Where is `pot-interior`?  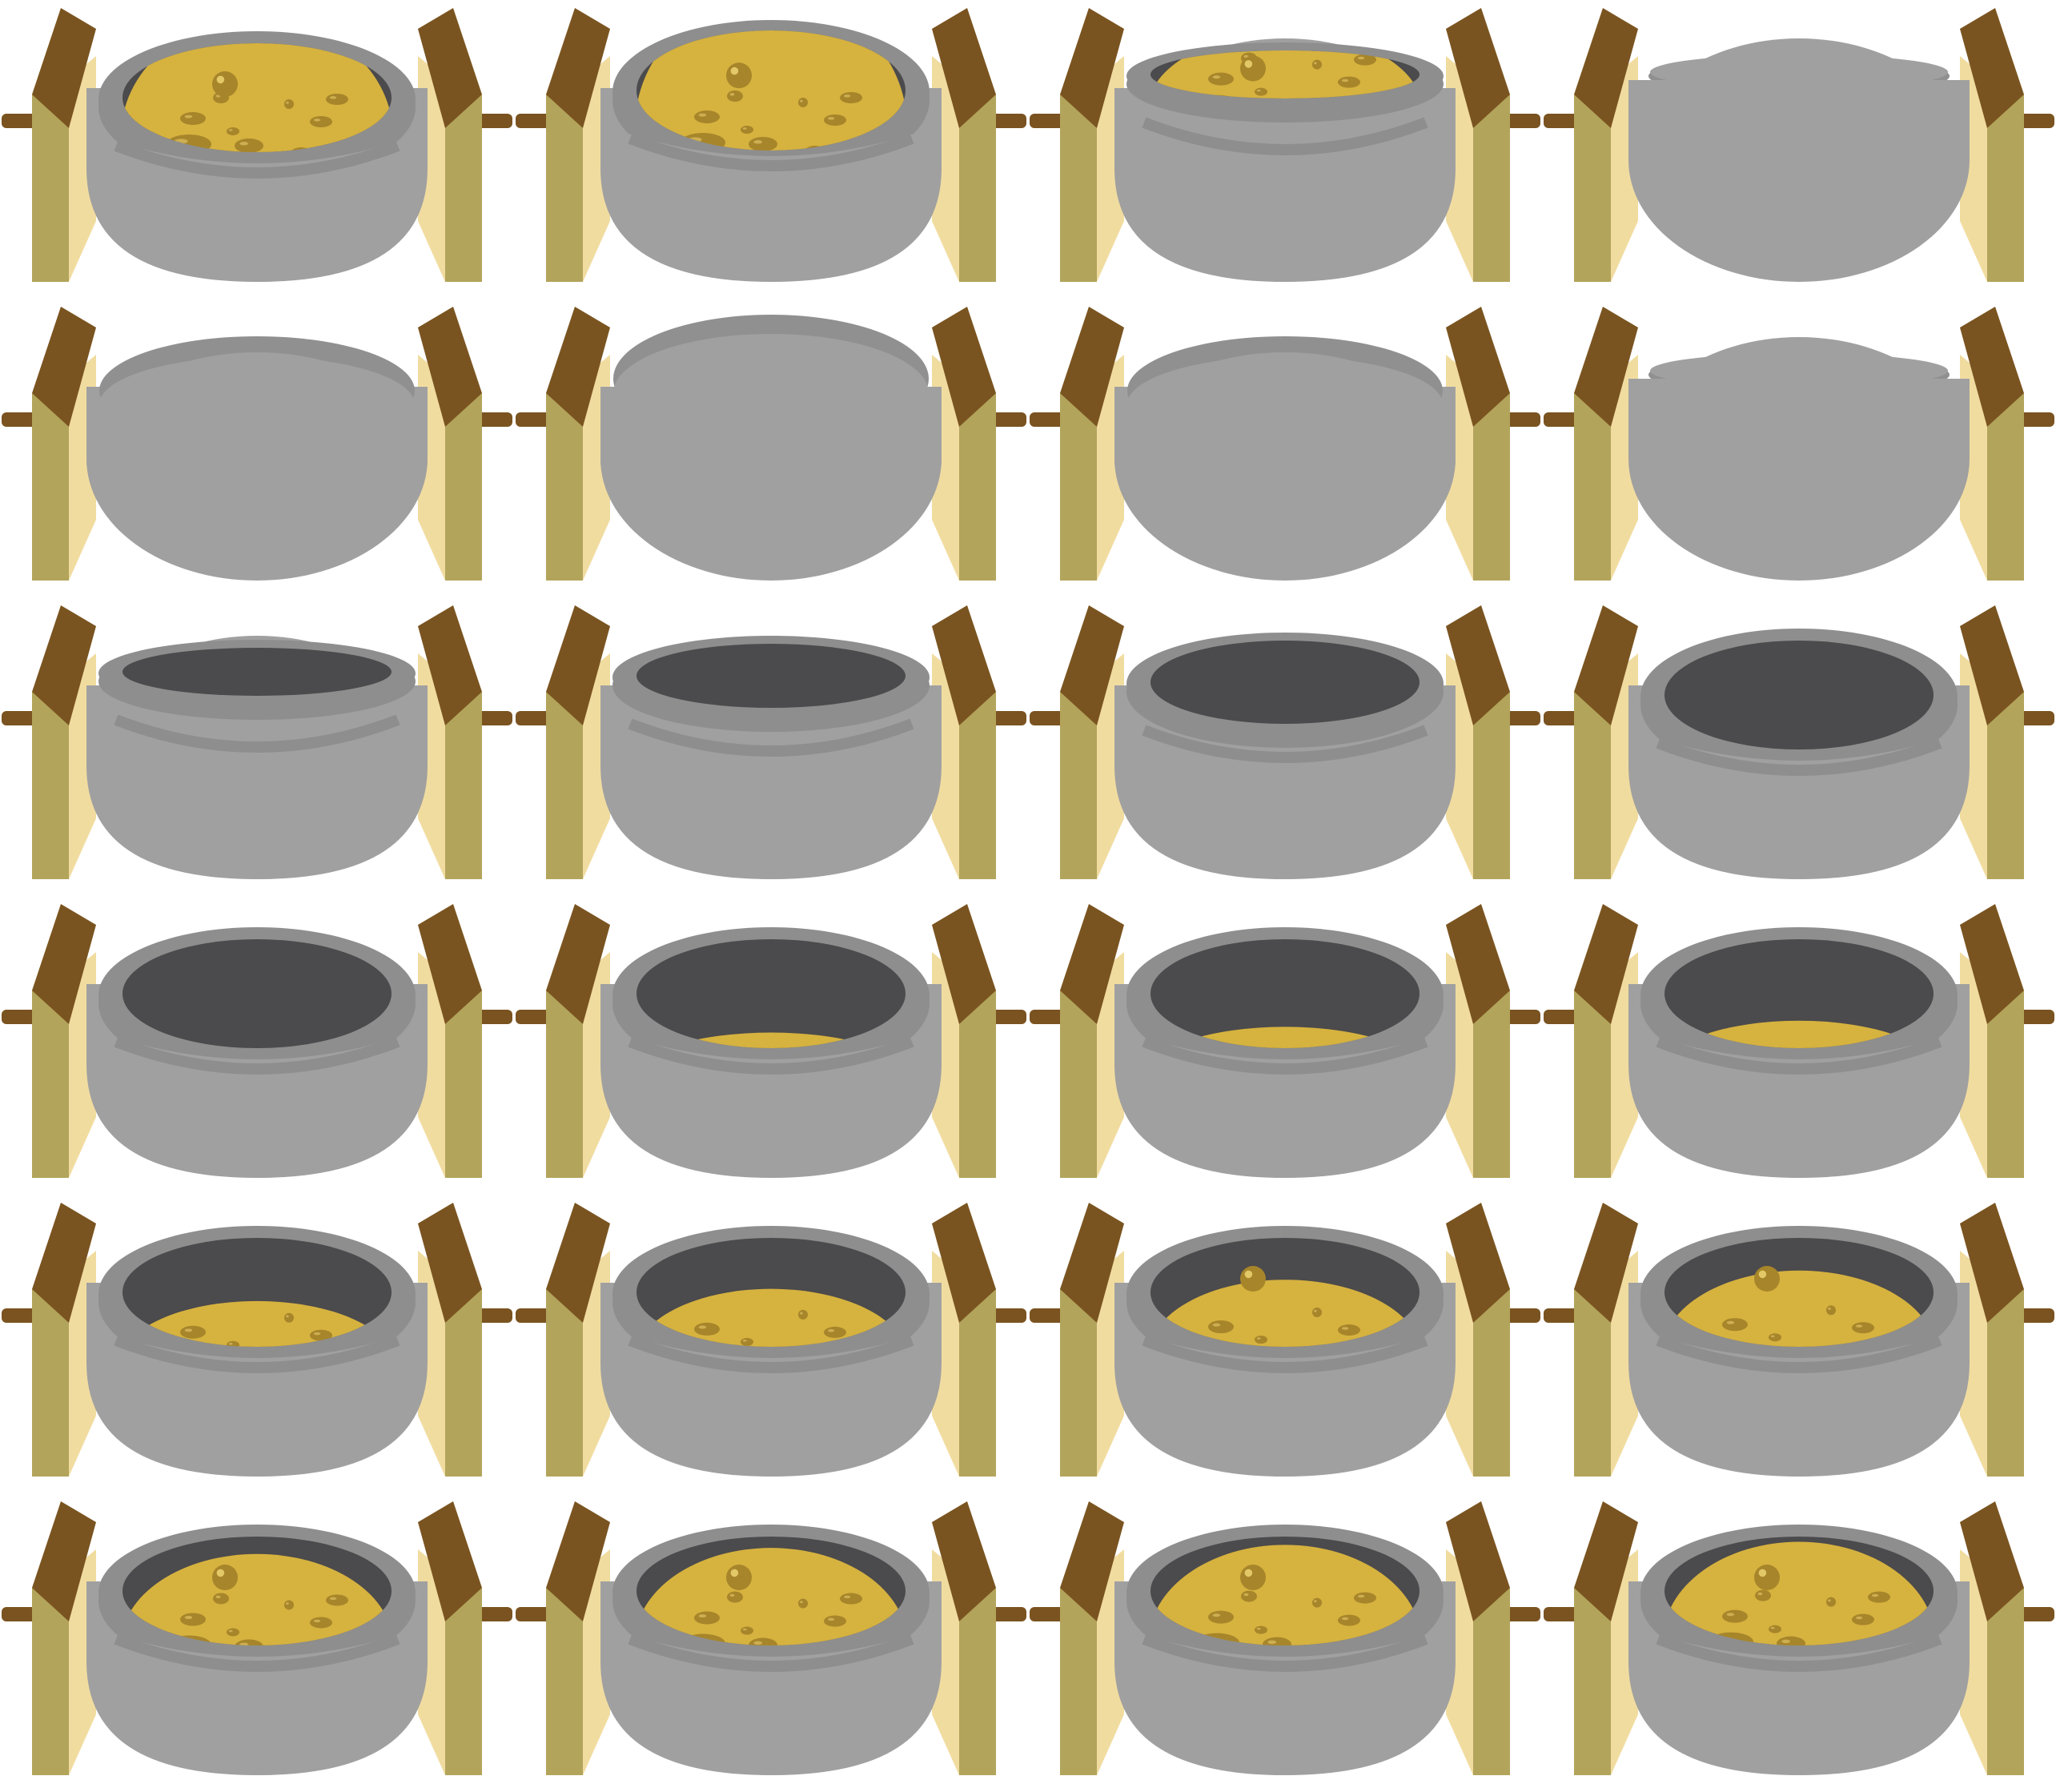
pot-interior is located at coordinates (771, 993).